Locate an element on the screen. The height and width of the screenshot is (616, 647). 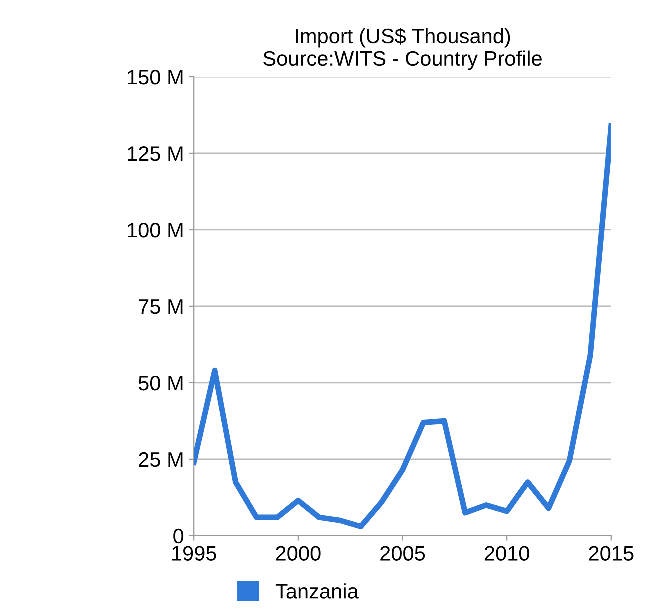
chart-title: Import (US$ Thousand) Source:WITS - Country Profile is located at coordinates (403, 49).